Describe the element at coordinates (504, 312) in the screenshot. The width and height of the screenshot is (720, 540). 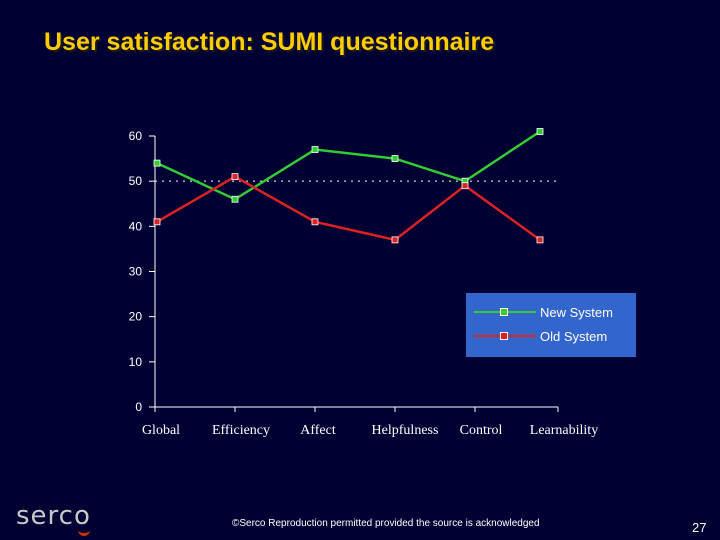
I see `legend-marker-new-system` at that location.